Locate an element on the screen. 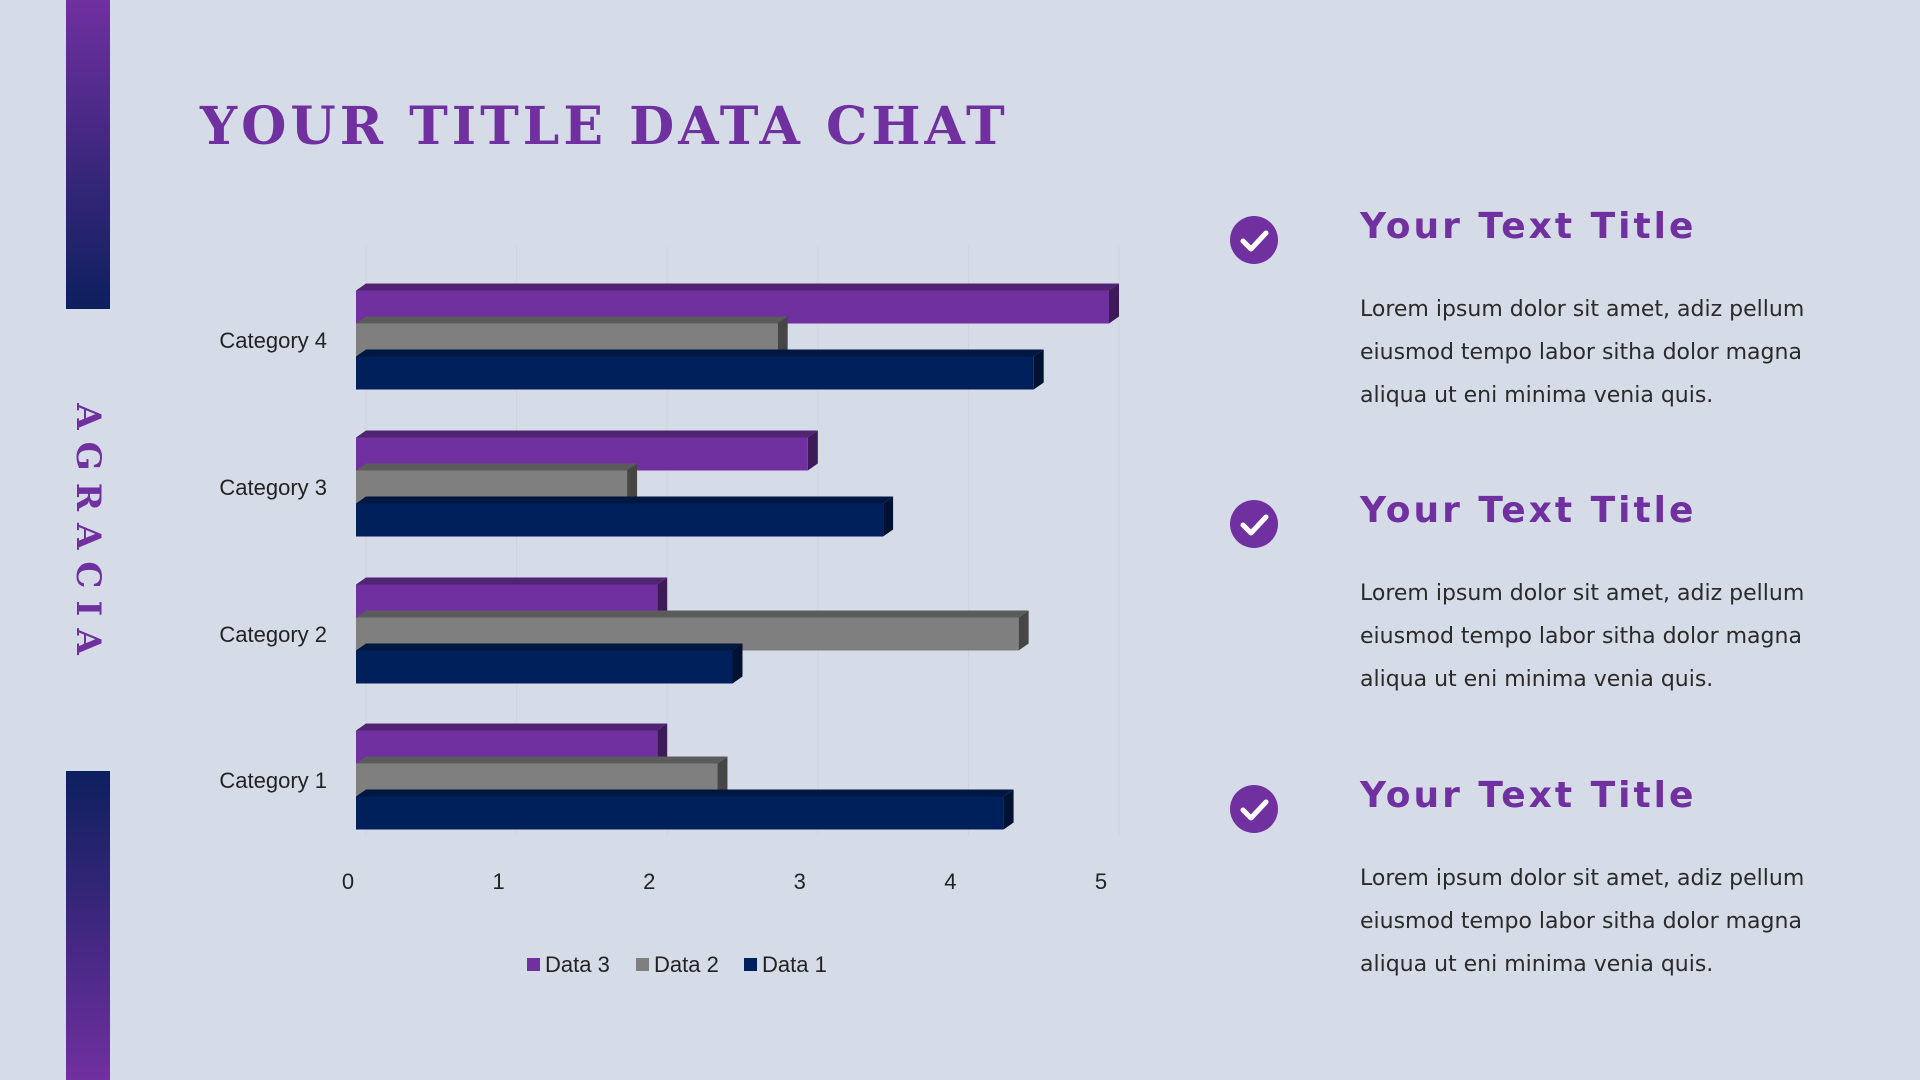 This screenshot has width=1920, height=1080. x-tick-label: 1 is located at coordinates (498, 881).